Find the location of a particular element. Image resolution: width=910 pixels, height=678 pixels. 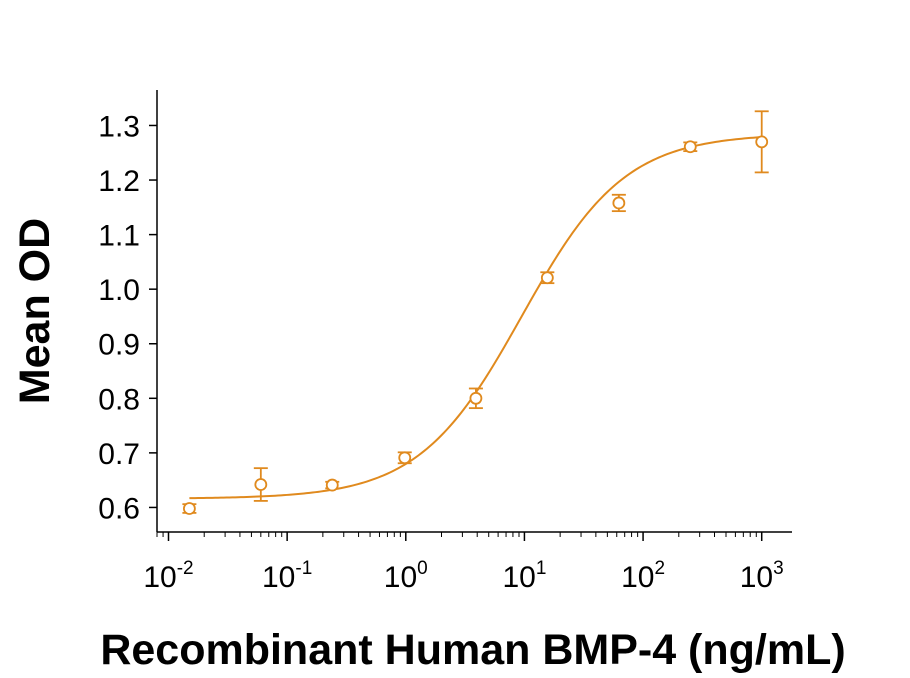

y-axis-title: Mean OD is located at coordinates (35, 311).